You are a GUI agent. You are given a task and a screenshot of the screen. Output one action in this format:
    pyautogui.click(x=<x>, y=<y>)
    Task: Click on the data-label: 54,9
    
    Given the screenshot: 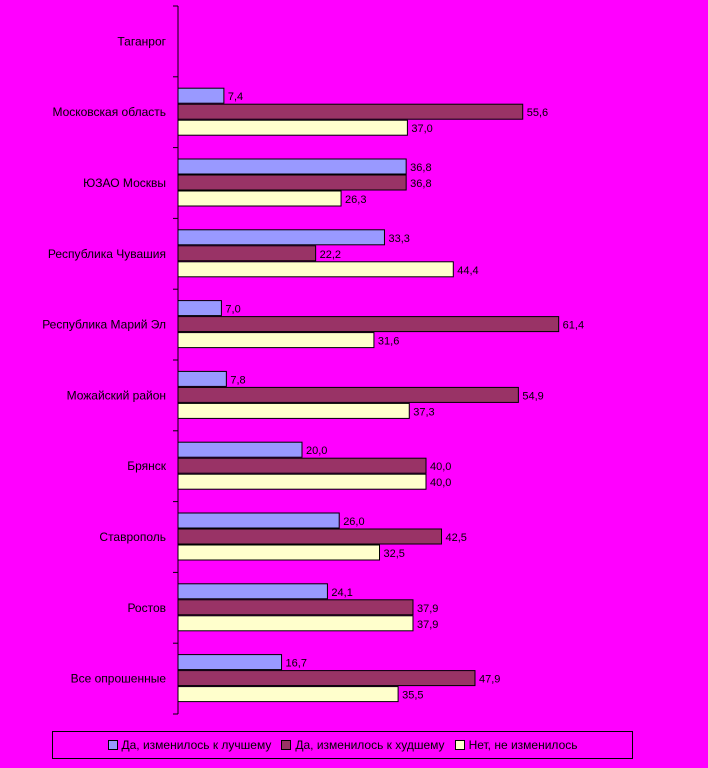 What is the action you would take?
    pyautogui.click(x=532, y=396)
    